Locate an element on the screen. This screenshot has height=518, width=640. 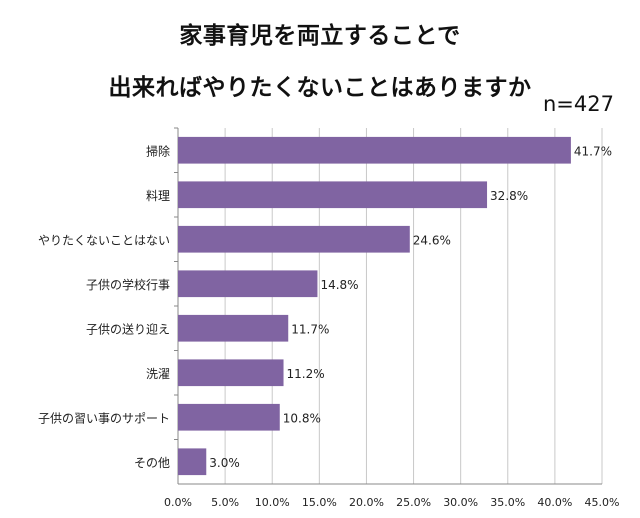
x-tick-label: 25.0% is located at coordinates (413, 502).